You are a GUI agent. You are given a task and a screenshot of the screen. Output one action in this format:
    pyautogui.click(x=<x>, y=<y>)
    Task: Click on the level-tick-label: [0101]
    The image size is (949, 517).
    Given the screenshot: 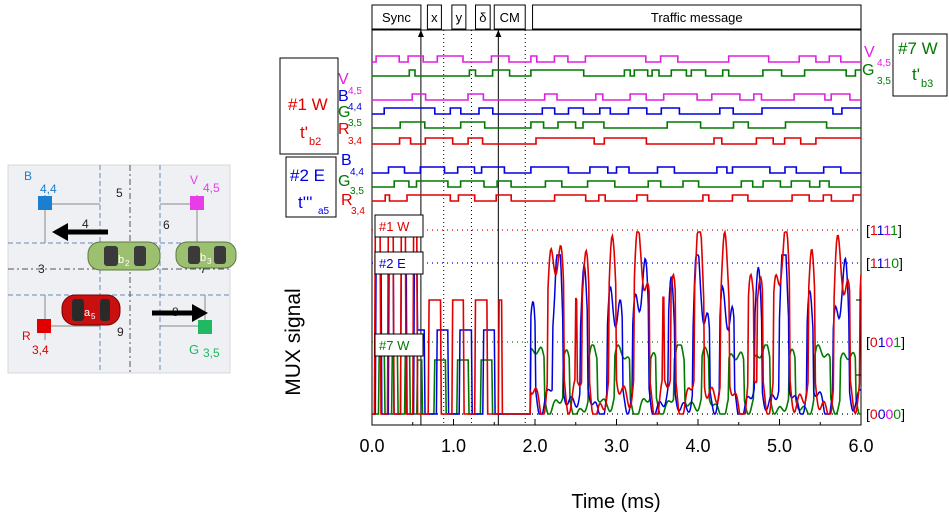 What is the action you would take?
    pyautogui.click(x=885, y=342)
    